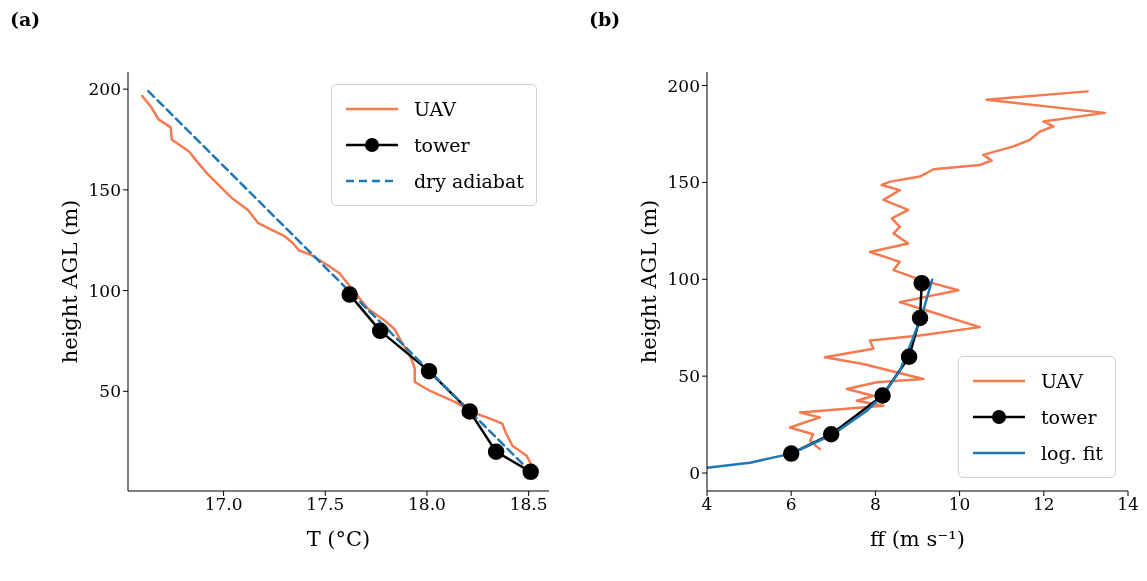 This screenshot has height=581, width=1147. What do you see at coordinates (325, 504) in the screenshot?
I see `x-tick-label: 17.5` at bounding box center [325, 504].